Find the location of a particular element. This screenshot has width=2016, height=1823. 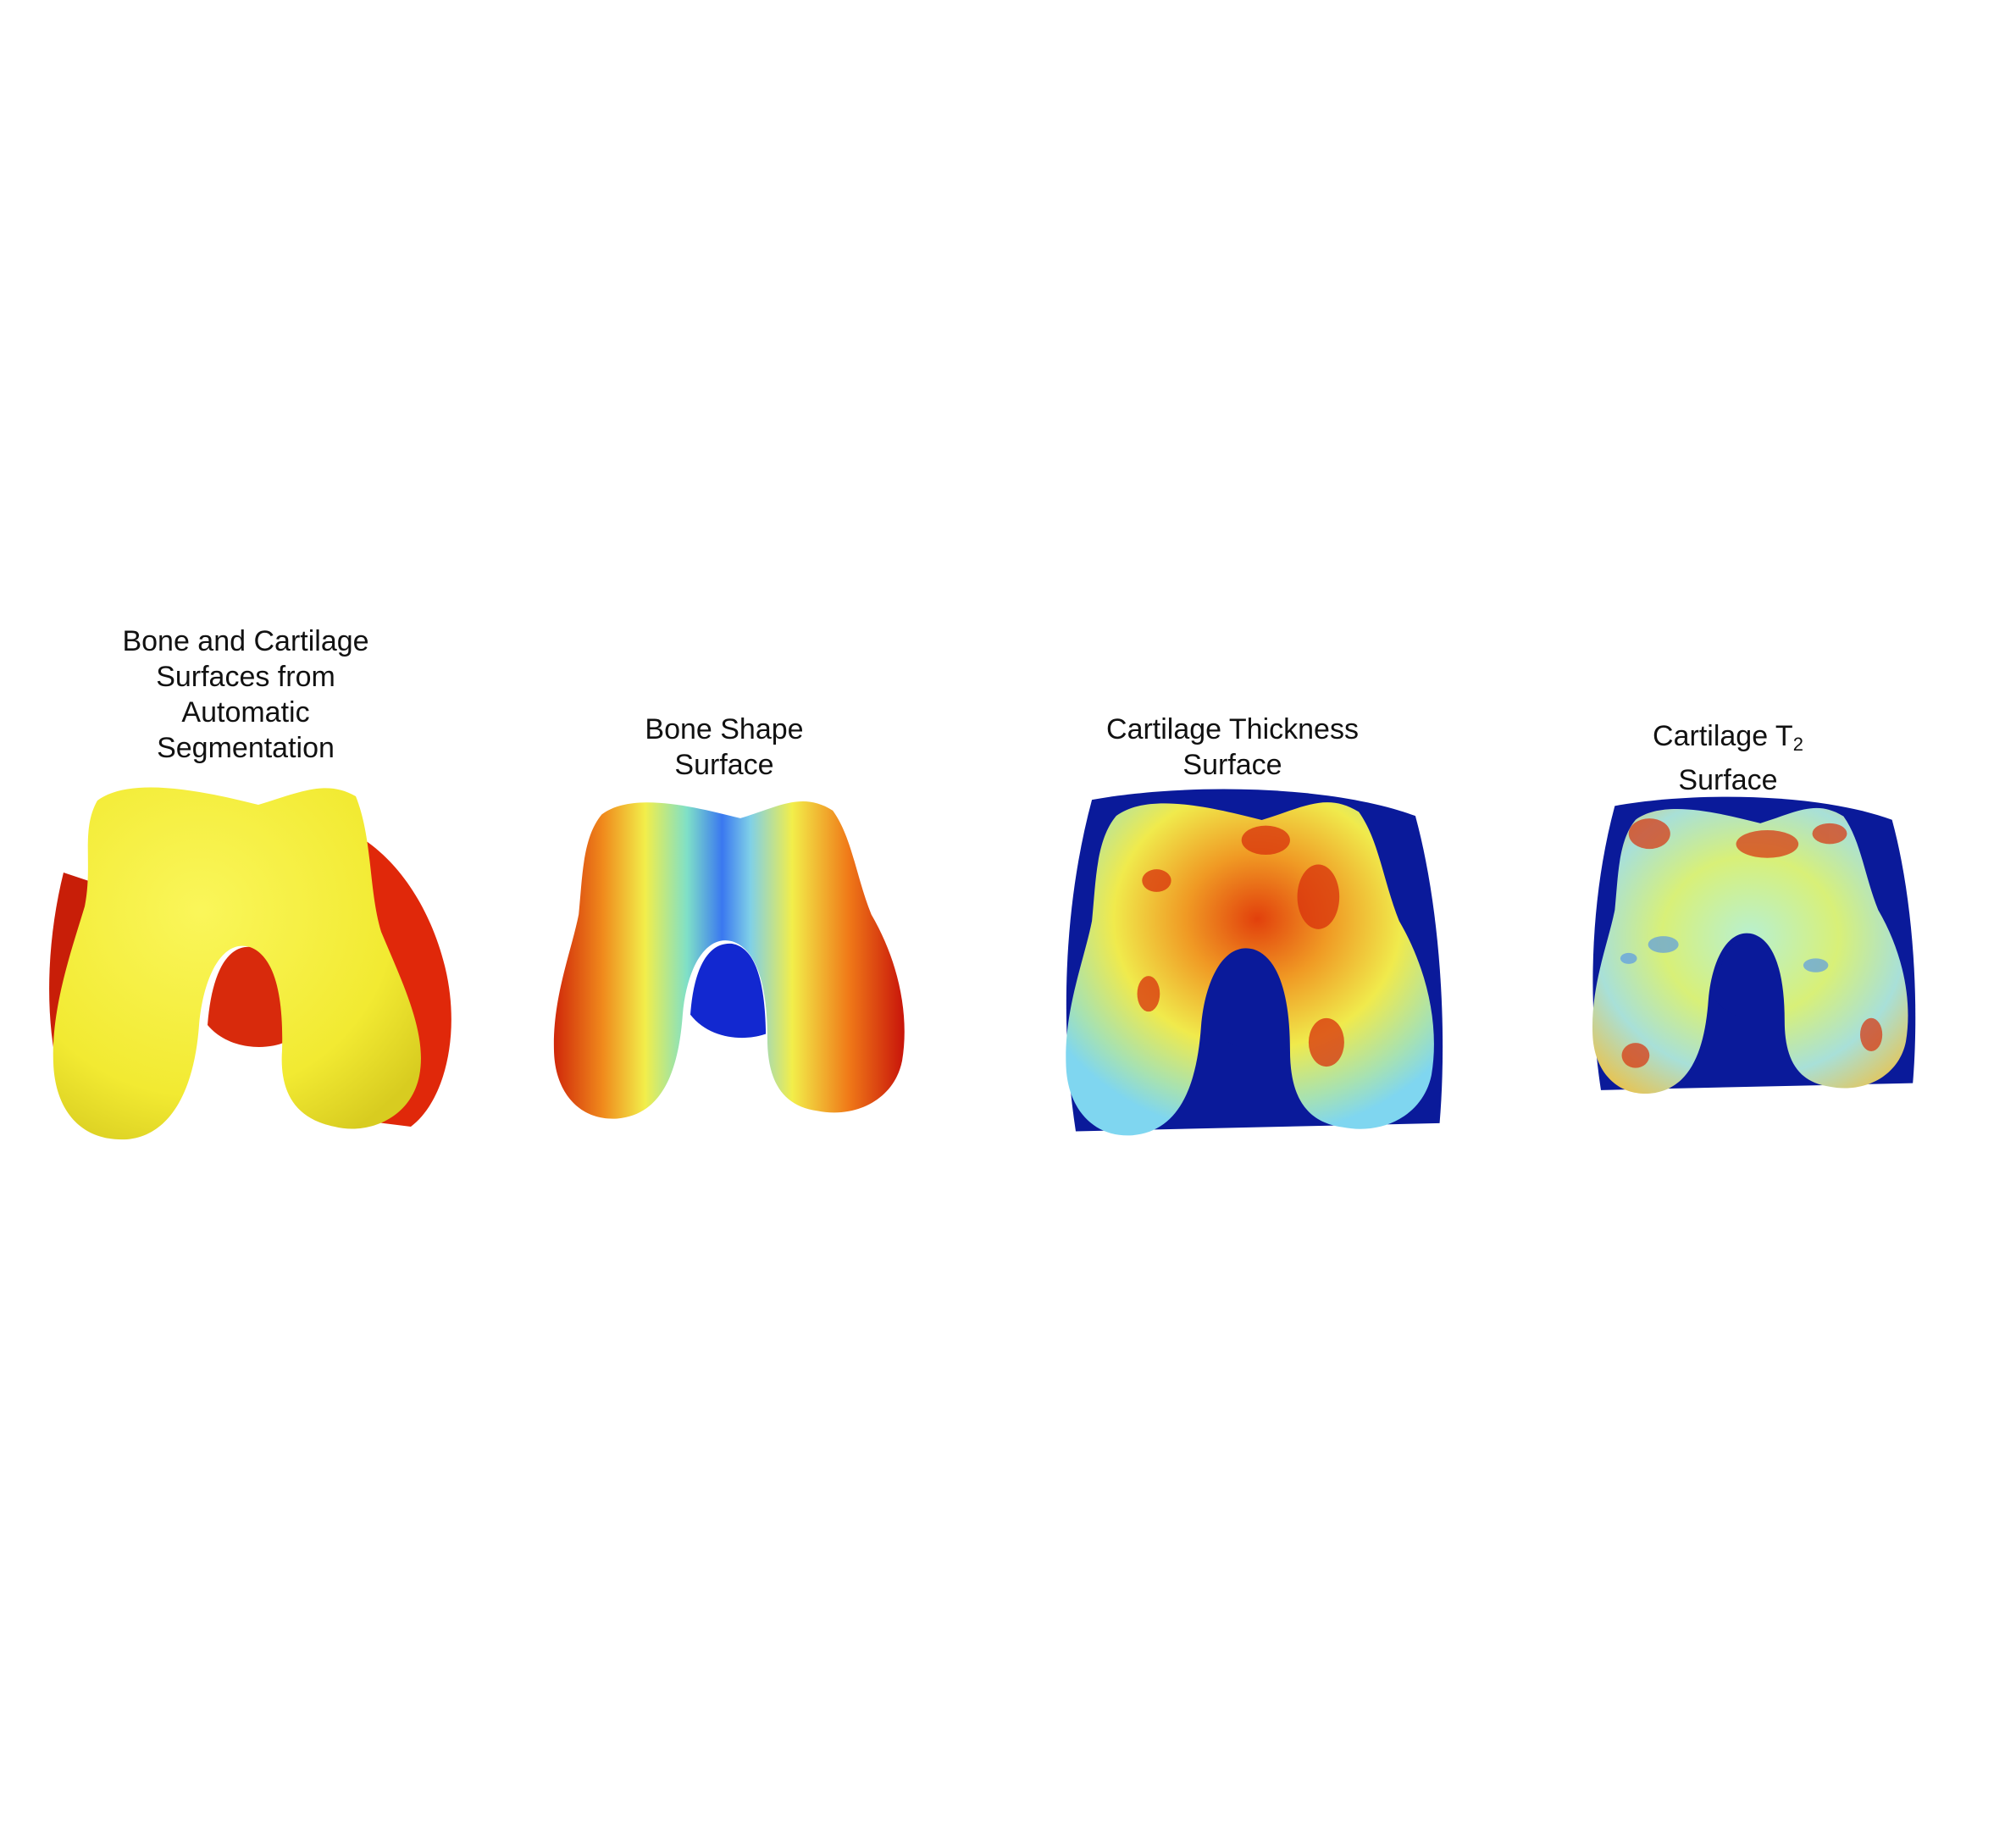

cartilage-thickness-surface is located at coordinates (1254, 962).